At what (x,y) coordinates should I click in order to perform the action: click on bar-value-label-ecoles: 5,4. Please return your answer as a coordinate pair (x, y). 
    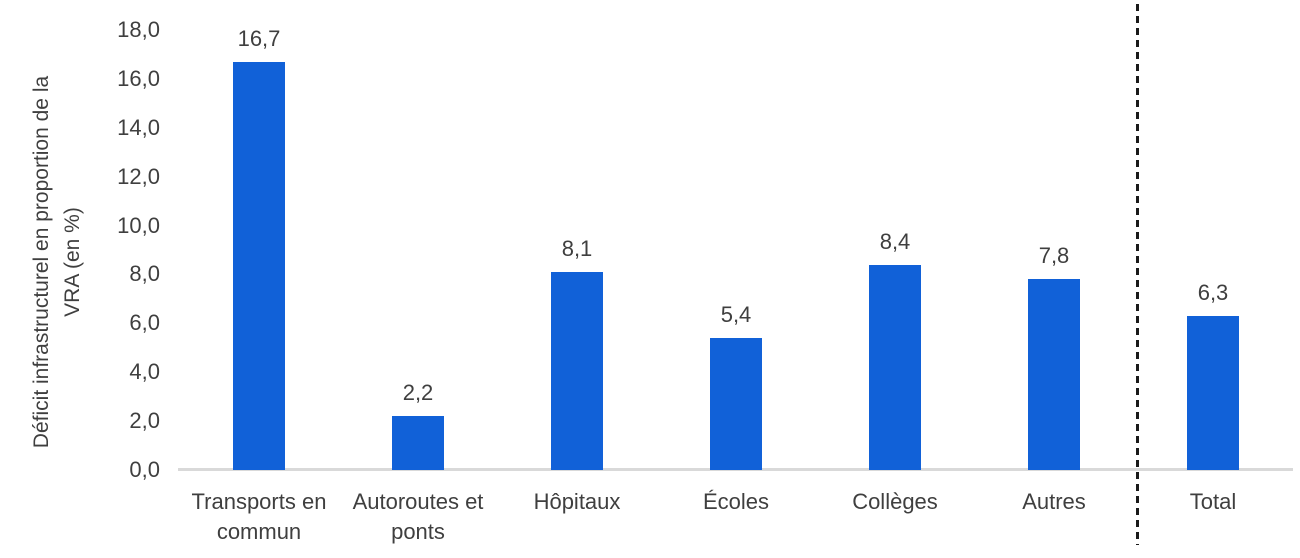
    Looking at the image, I should click on (736, 314).